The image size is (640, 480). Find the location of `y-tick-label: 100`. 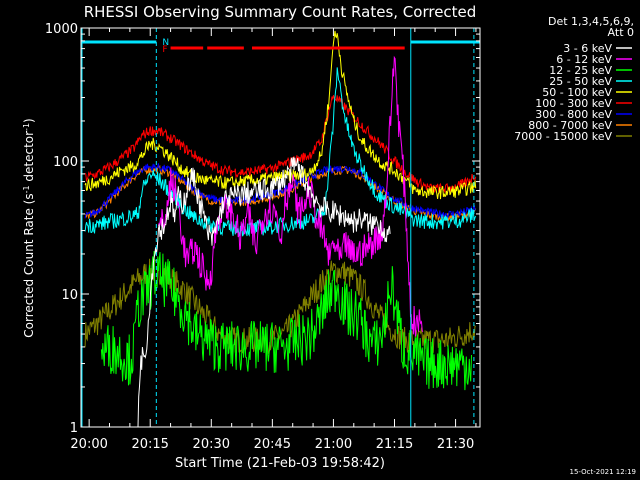

y-tick-label: 100 is located at coordinates (65, 162).